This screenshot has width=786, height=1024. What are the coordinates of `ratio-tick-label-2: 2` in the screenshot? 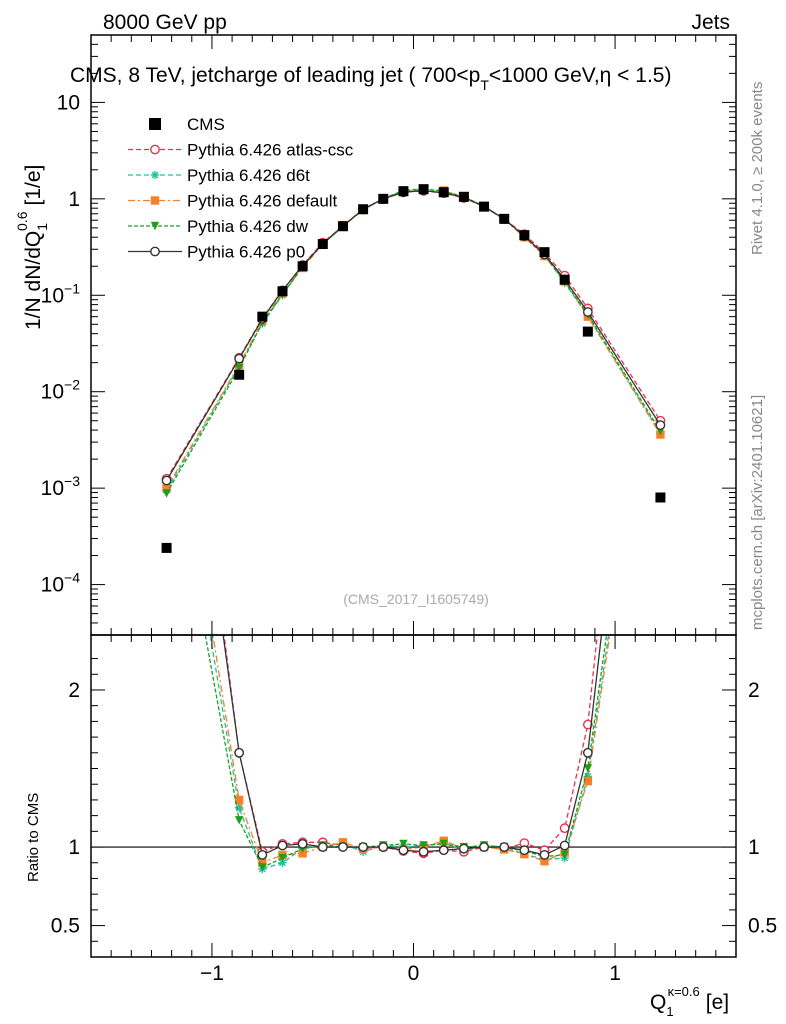 It's located at (74, 690).